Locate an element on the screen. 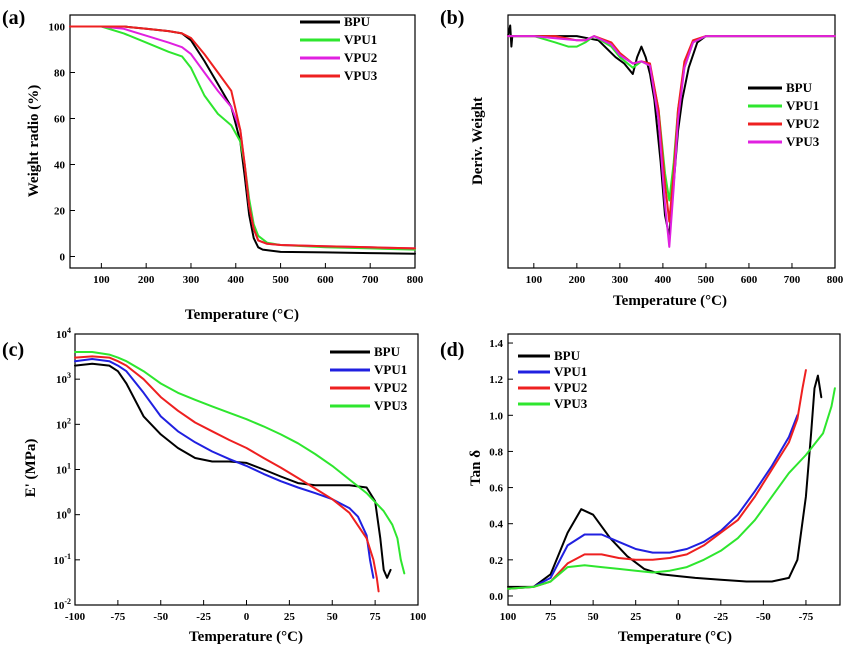  y-tick-label: 0.6 is located at coordinates (496, 489).